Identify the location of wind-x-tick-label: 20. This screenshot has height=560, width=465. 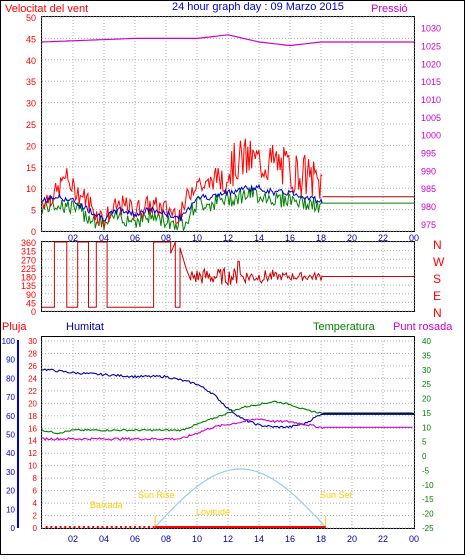
(352, 238).